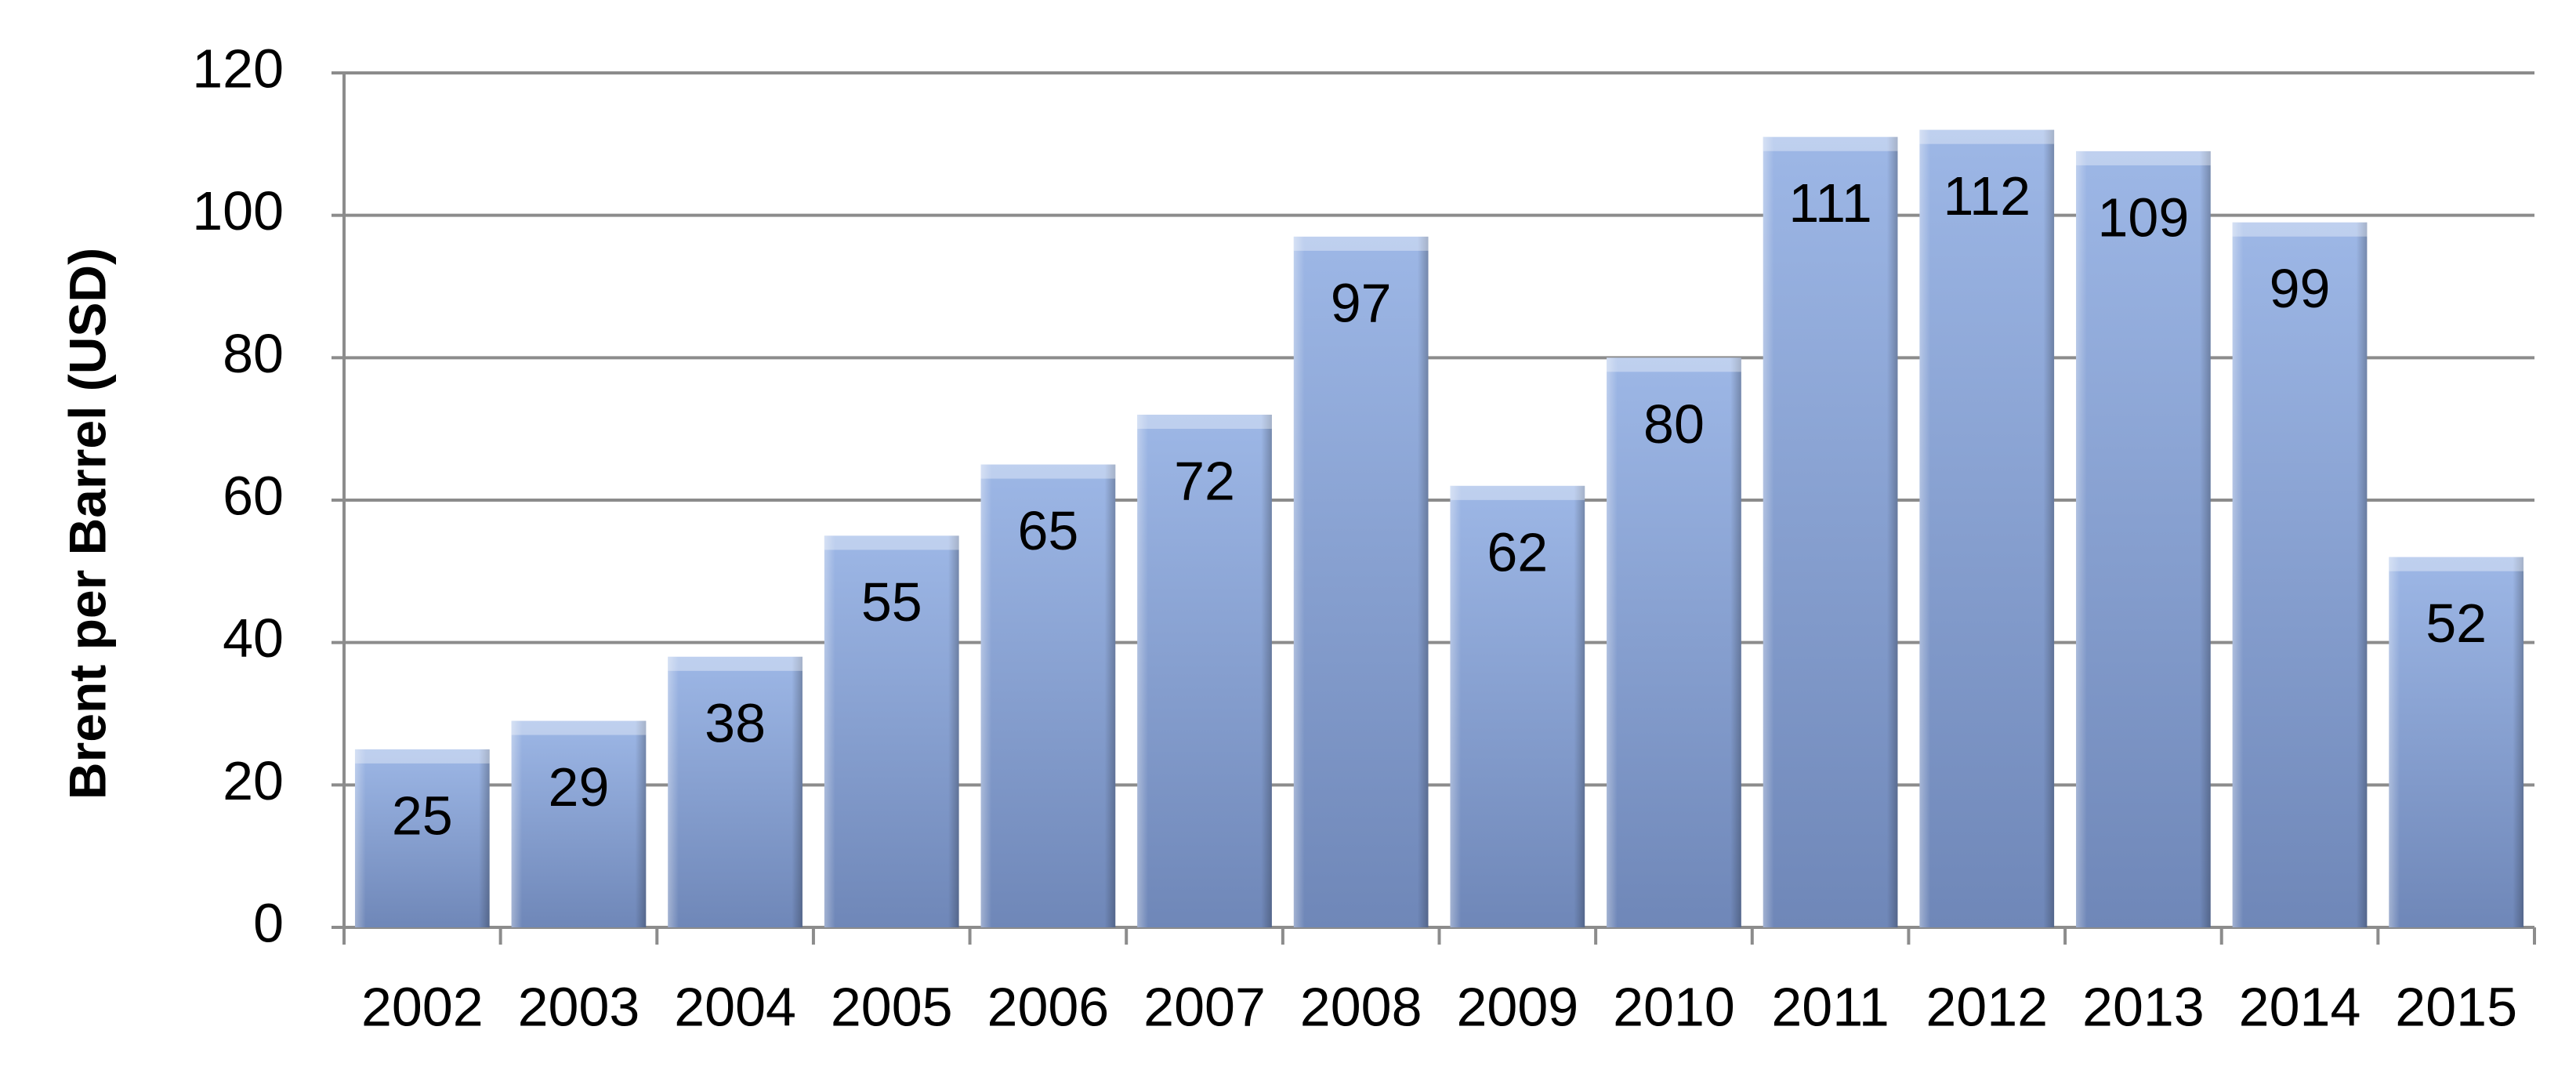 The height and width of the screenshot is (1081, 2576). Describe the element at coordinates (422, 815) in the screenshot. I see `data-label: 25` at that location.